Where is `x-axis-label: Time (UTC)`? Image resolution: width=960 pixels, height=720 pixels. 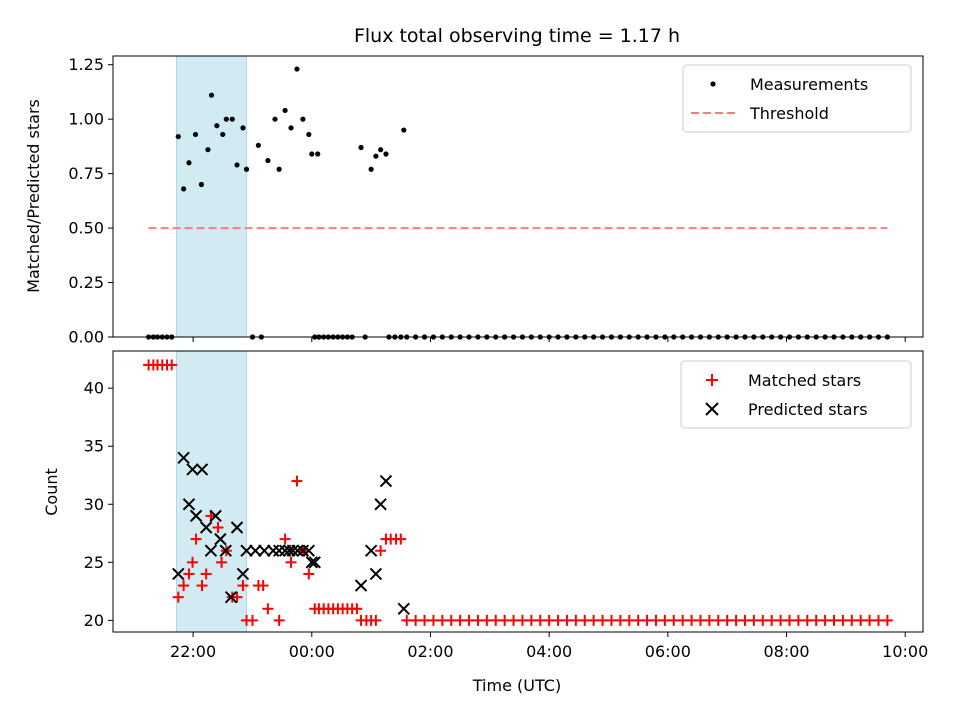 x-axis-label: Time (UTC) is located at coordinates (516, 685).